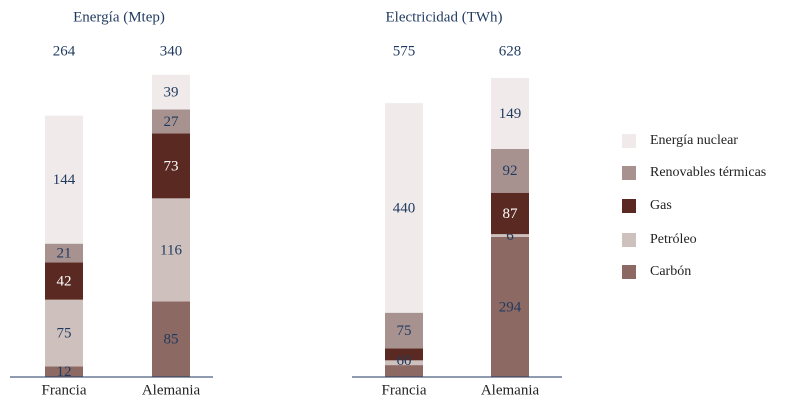 This screenshot has width=798, height=402. I want to click on legend-label: Renovables térmicas, so click(708, 172).